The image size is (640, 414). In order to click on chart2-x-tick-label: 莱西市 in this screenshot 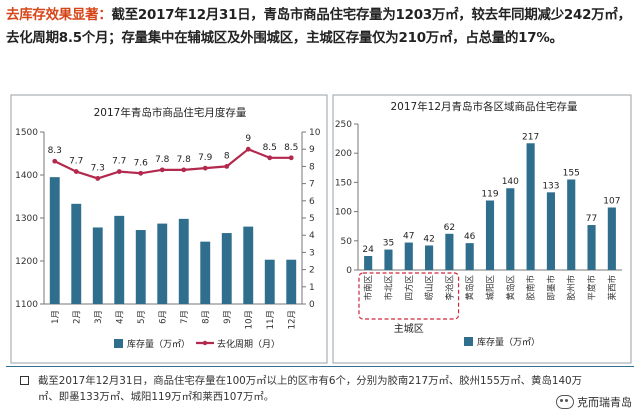, I will do `click(612, 288)`.